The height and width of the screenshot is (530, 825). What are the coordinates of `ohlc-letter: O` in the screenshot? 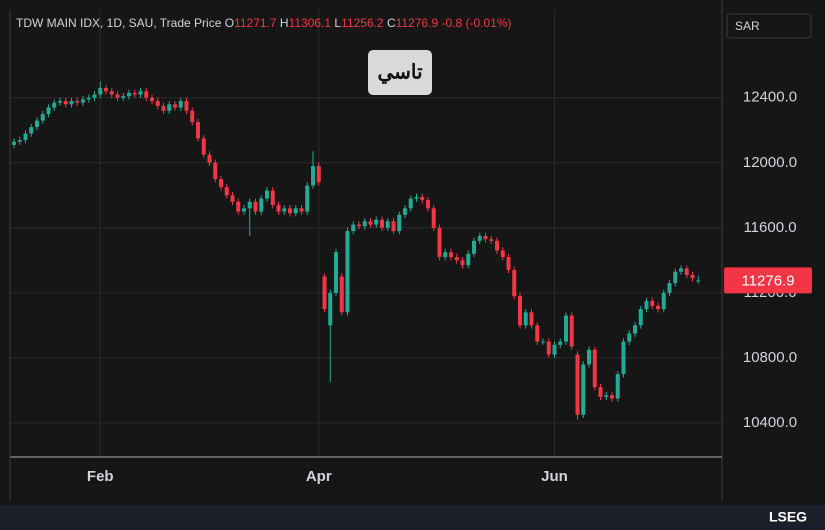 It's located at (229, 23).